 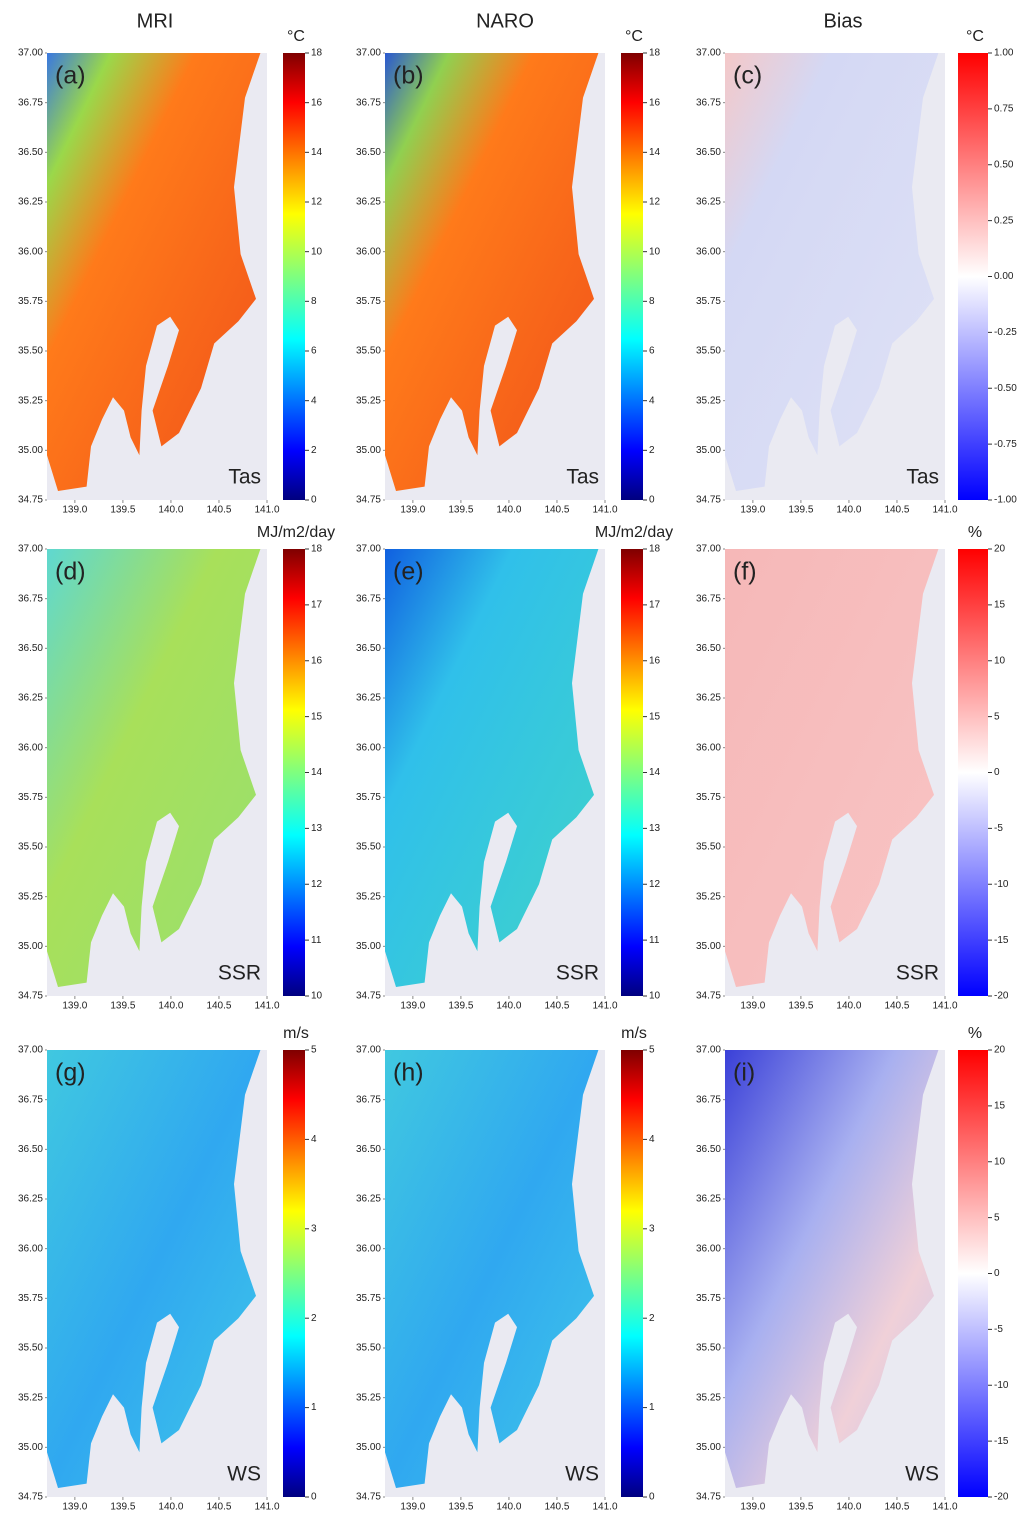 What do you see at coordinates (655, 828) in the screenshot?
I see `colorbar-tick-label: 13` at bounding box center [655, 828].